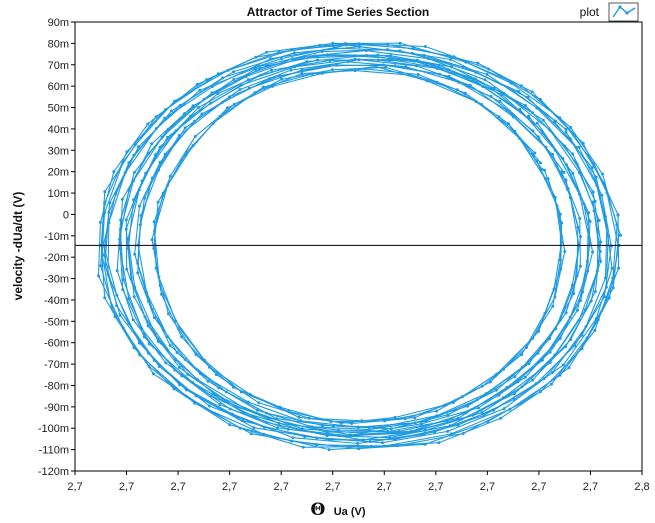 The image size is (655, 523). I want to click on y-tick-label: 40m, so click(58, 130).